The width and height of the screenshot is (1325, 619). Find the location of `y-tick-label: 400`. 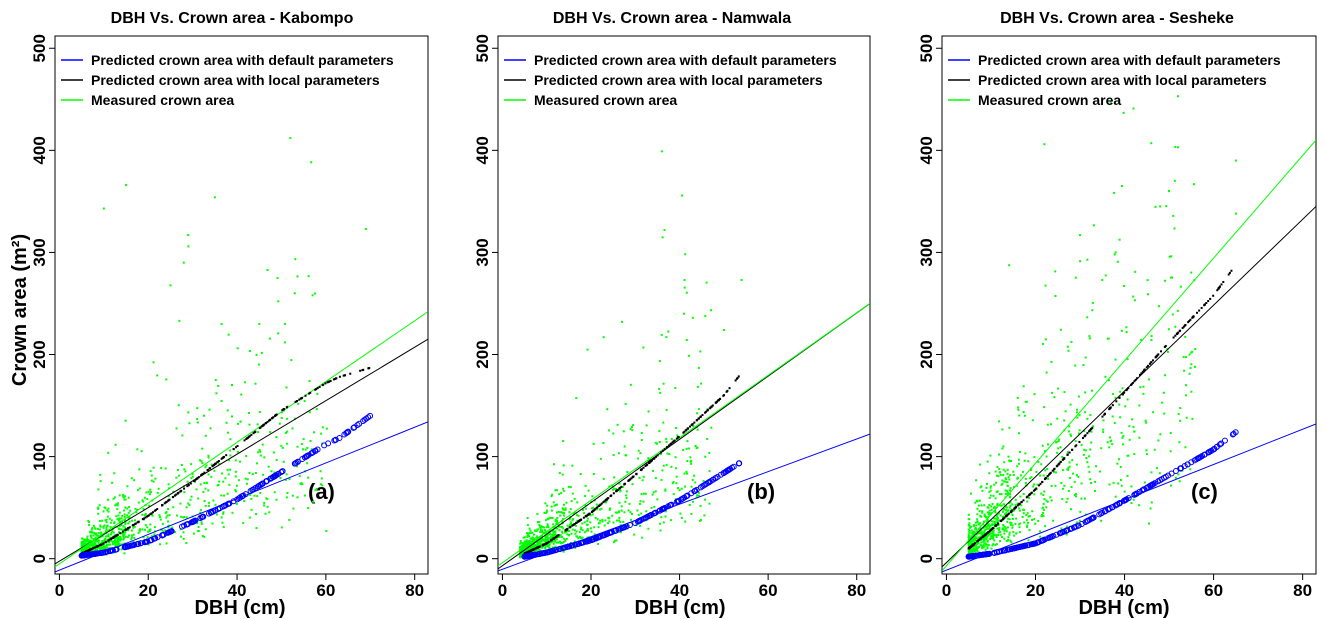

y-tick-label: 400 is located at coordinates (482, 150).